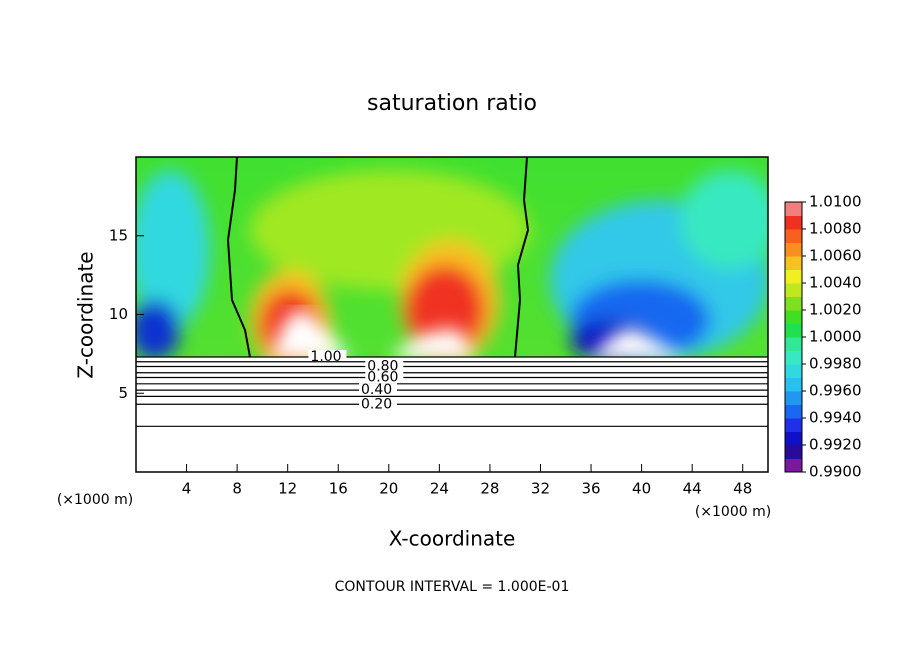  I want to click on x-tick-label: 20, so click(388, 489).